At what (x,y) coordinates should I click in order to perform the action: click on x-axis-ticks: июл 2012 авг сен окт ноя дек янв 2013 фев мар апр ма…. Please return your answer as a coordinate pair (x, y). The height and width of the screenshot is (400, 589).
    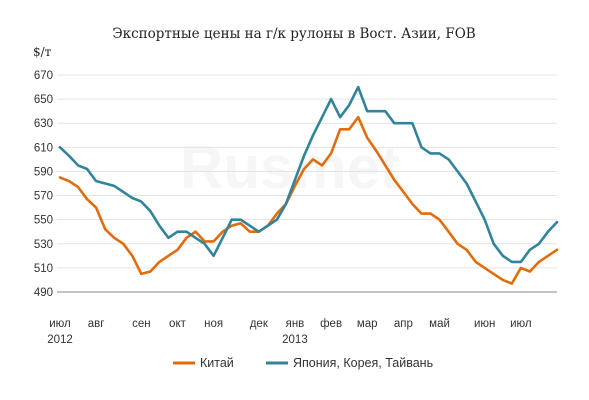
    Looking at the image, I should click on (289, 332).